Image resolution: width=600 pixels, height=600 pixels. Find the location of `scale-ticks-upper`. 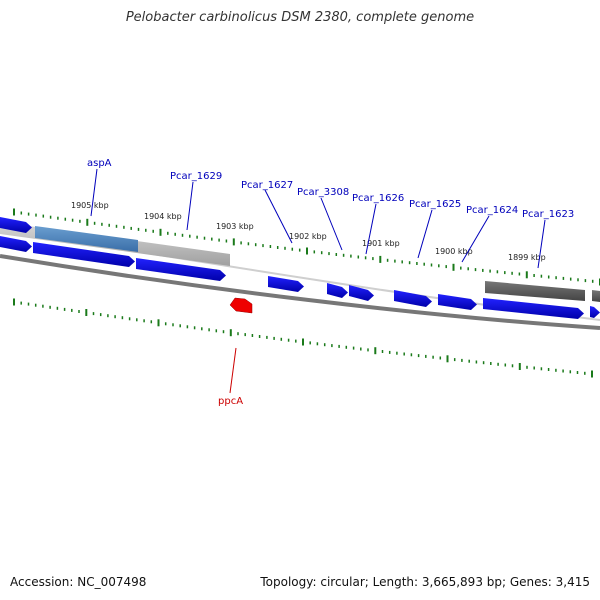

scale-ticks-upper is located at coordinates (306, 247).